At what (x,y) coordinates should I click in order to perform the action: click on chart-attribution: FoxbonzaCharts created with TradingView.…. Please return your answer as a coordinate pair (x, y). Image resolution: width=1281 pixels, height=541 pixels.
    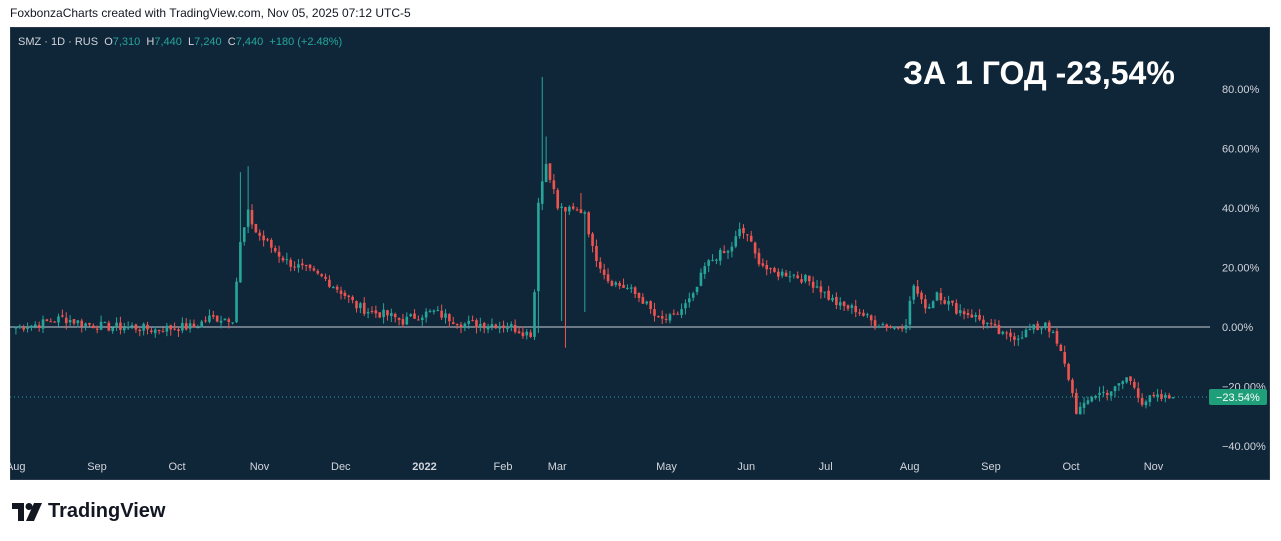
    Looking at the image, I should click on (210, 13).